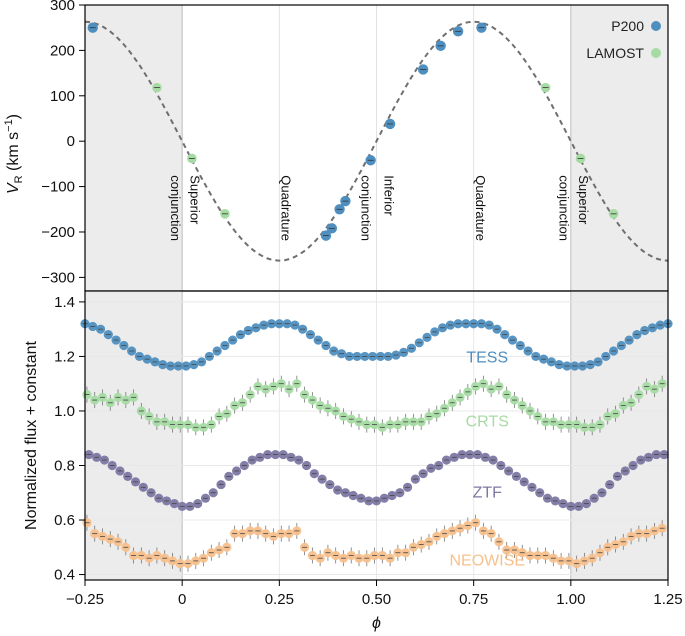  Describe the element at coordinates (85, 599) in the screenshot. I see `x-tick-label: −0.25` at that location.